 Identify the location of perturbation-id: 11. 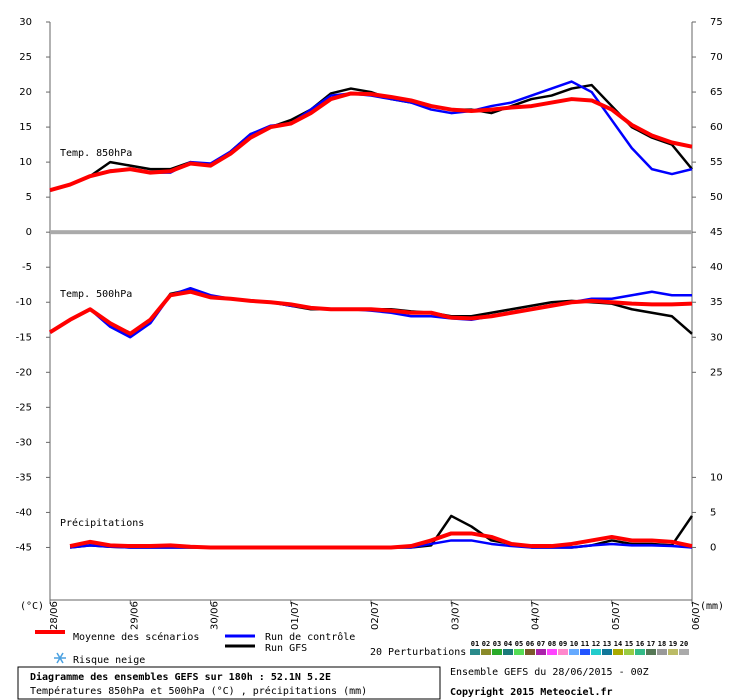
(585, 644).